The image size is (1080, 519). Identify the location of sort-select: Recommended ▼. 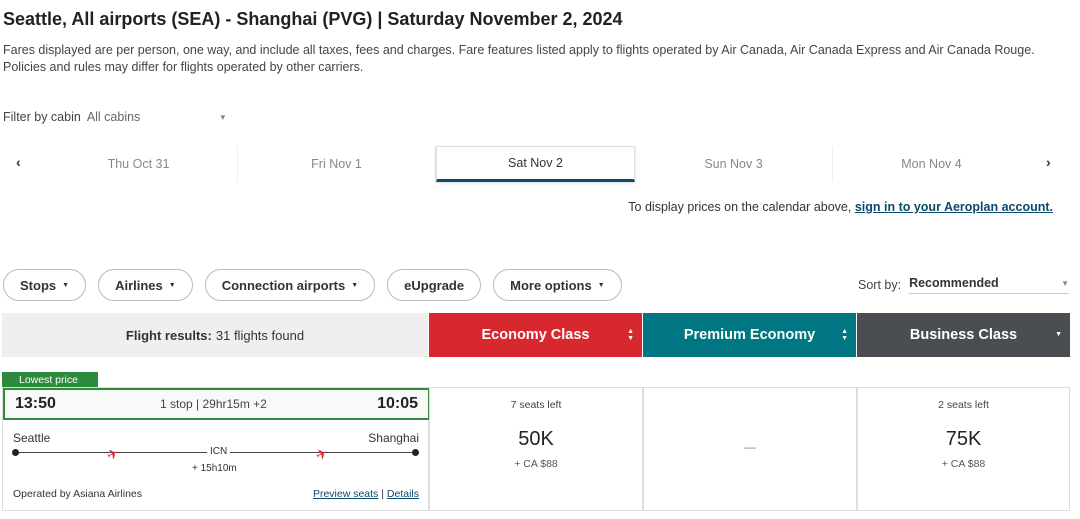
(989, 285).